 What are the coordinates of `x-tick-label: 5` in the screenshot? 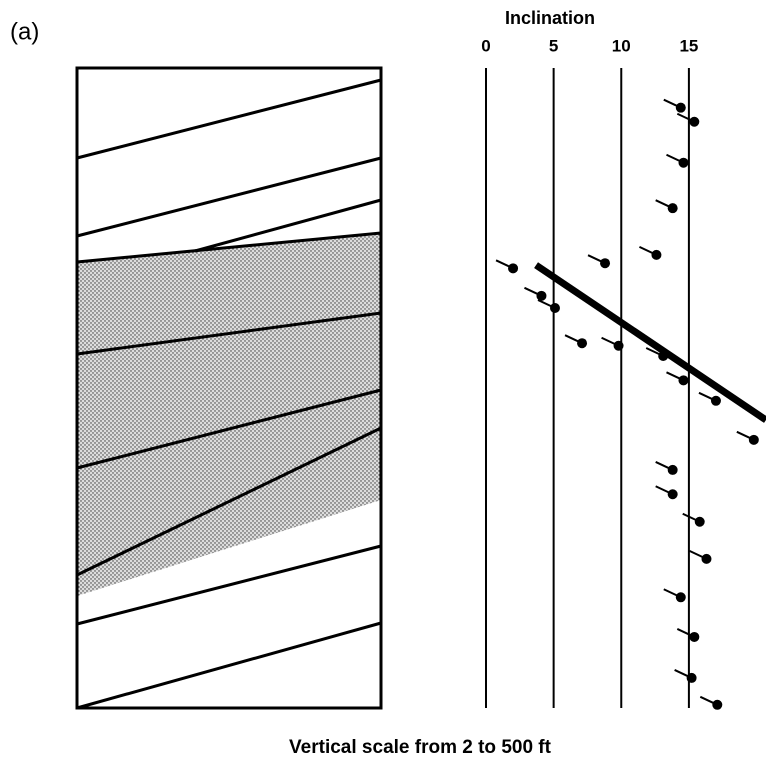 It's located at (553, 45).